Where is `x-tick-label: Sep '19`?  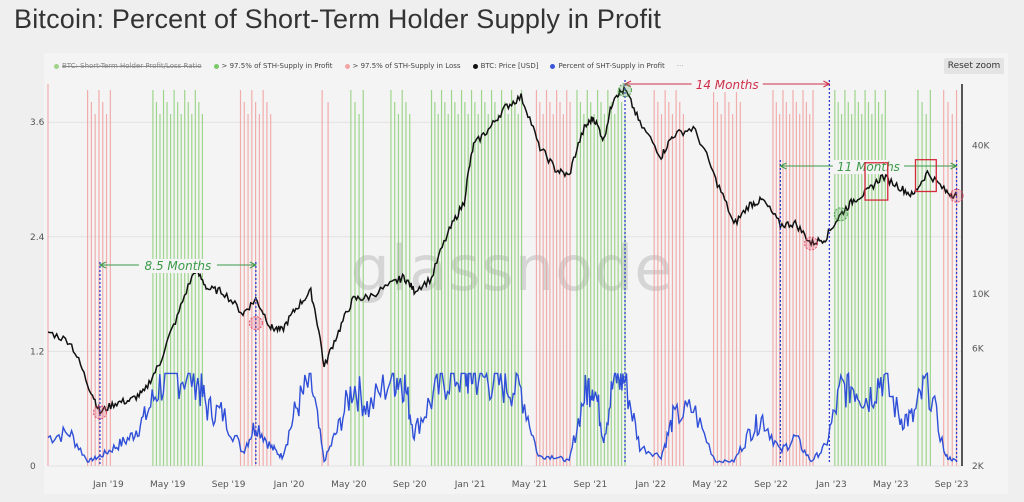
x-tick-label: Sep '19 is located at coordinates (229, 485).